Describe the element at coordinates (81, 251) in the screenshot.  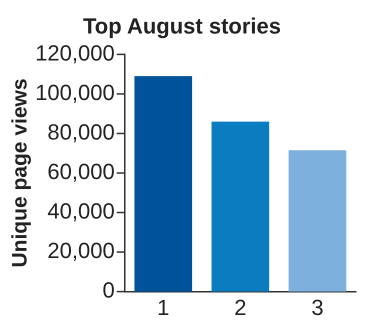
I see `y-tick-label: 20,000` at that location.